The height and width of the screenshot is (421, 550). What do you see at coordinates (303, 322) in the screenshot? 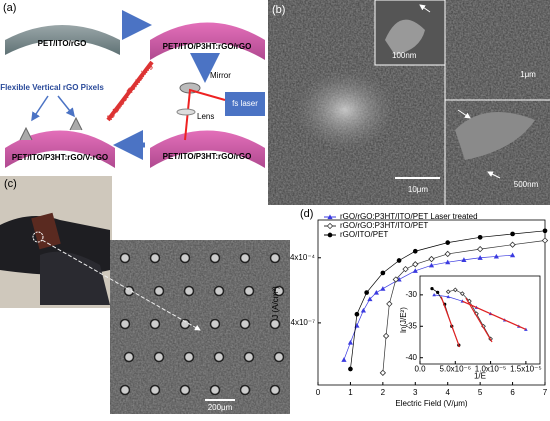
I see `y-tick-label: 4x10⁻⁷` at bounding box center [303, 322].